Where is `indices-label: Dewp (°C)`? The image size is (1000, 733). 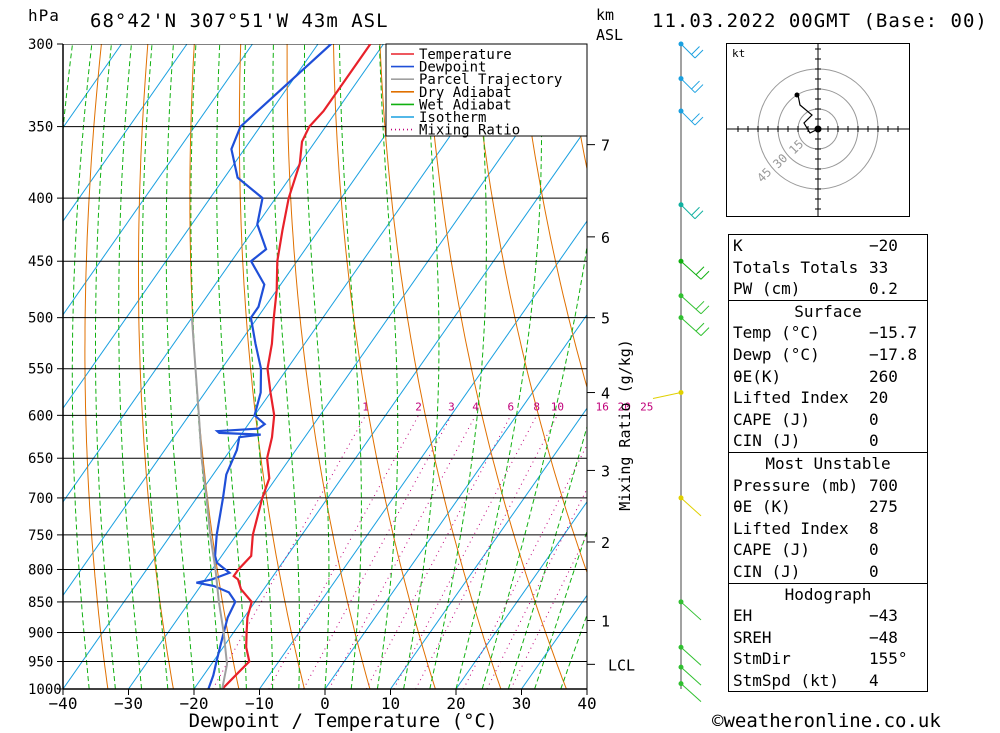 indices-label: Dewp (°C) is located at coordinates (776, 354).